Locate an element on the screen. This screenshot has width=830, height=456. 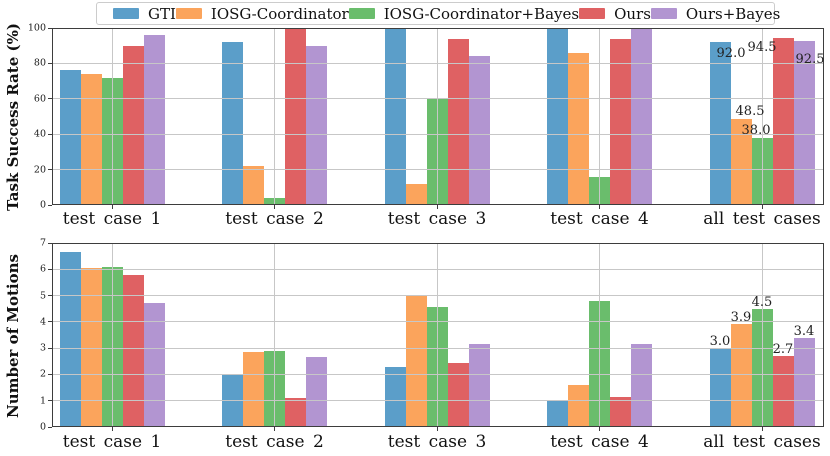
legend-label: Ours is located at coordinates (632, 13).